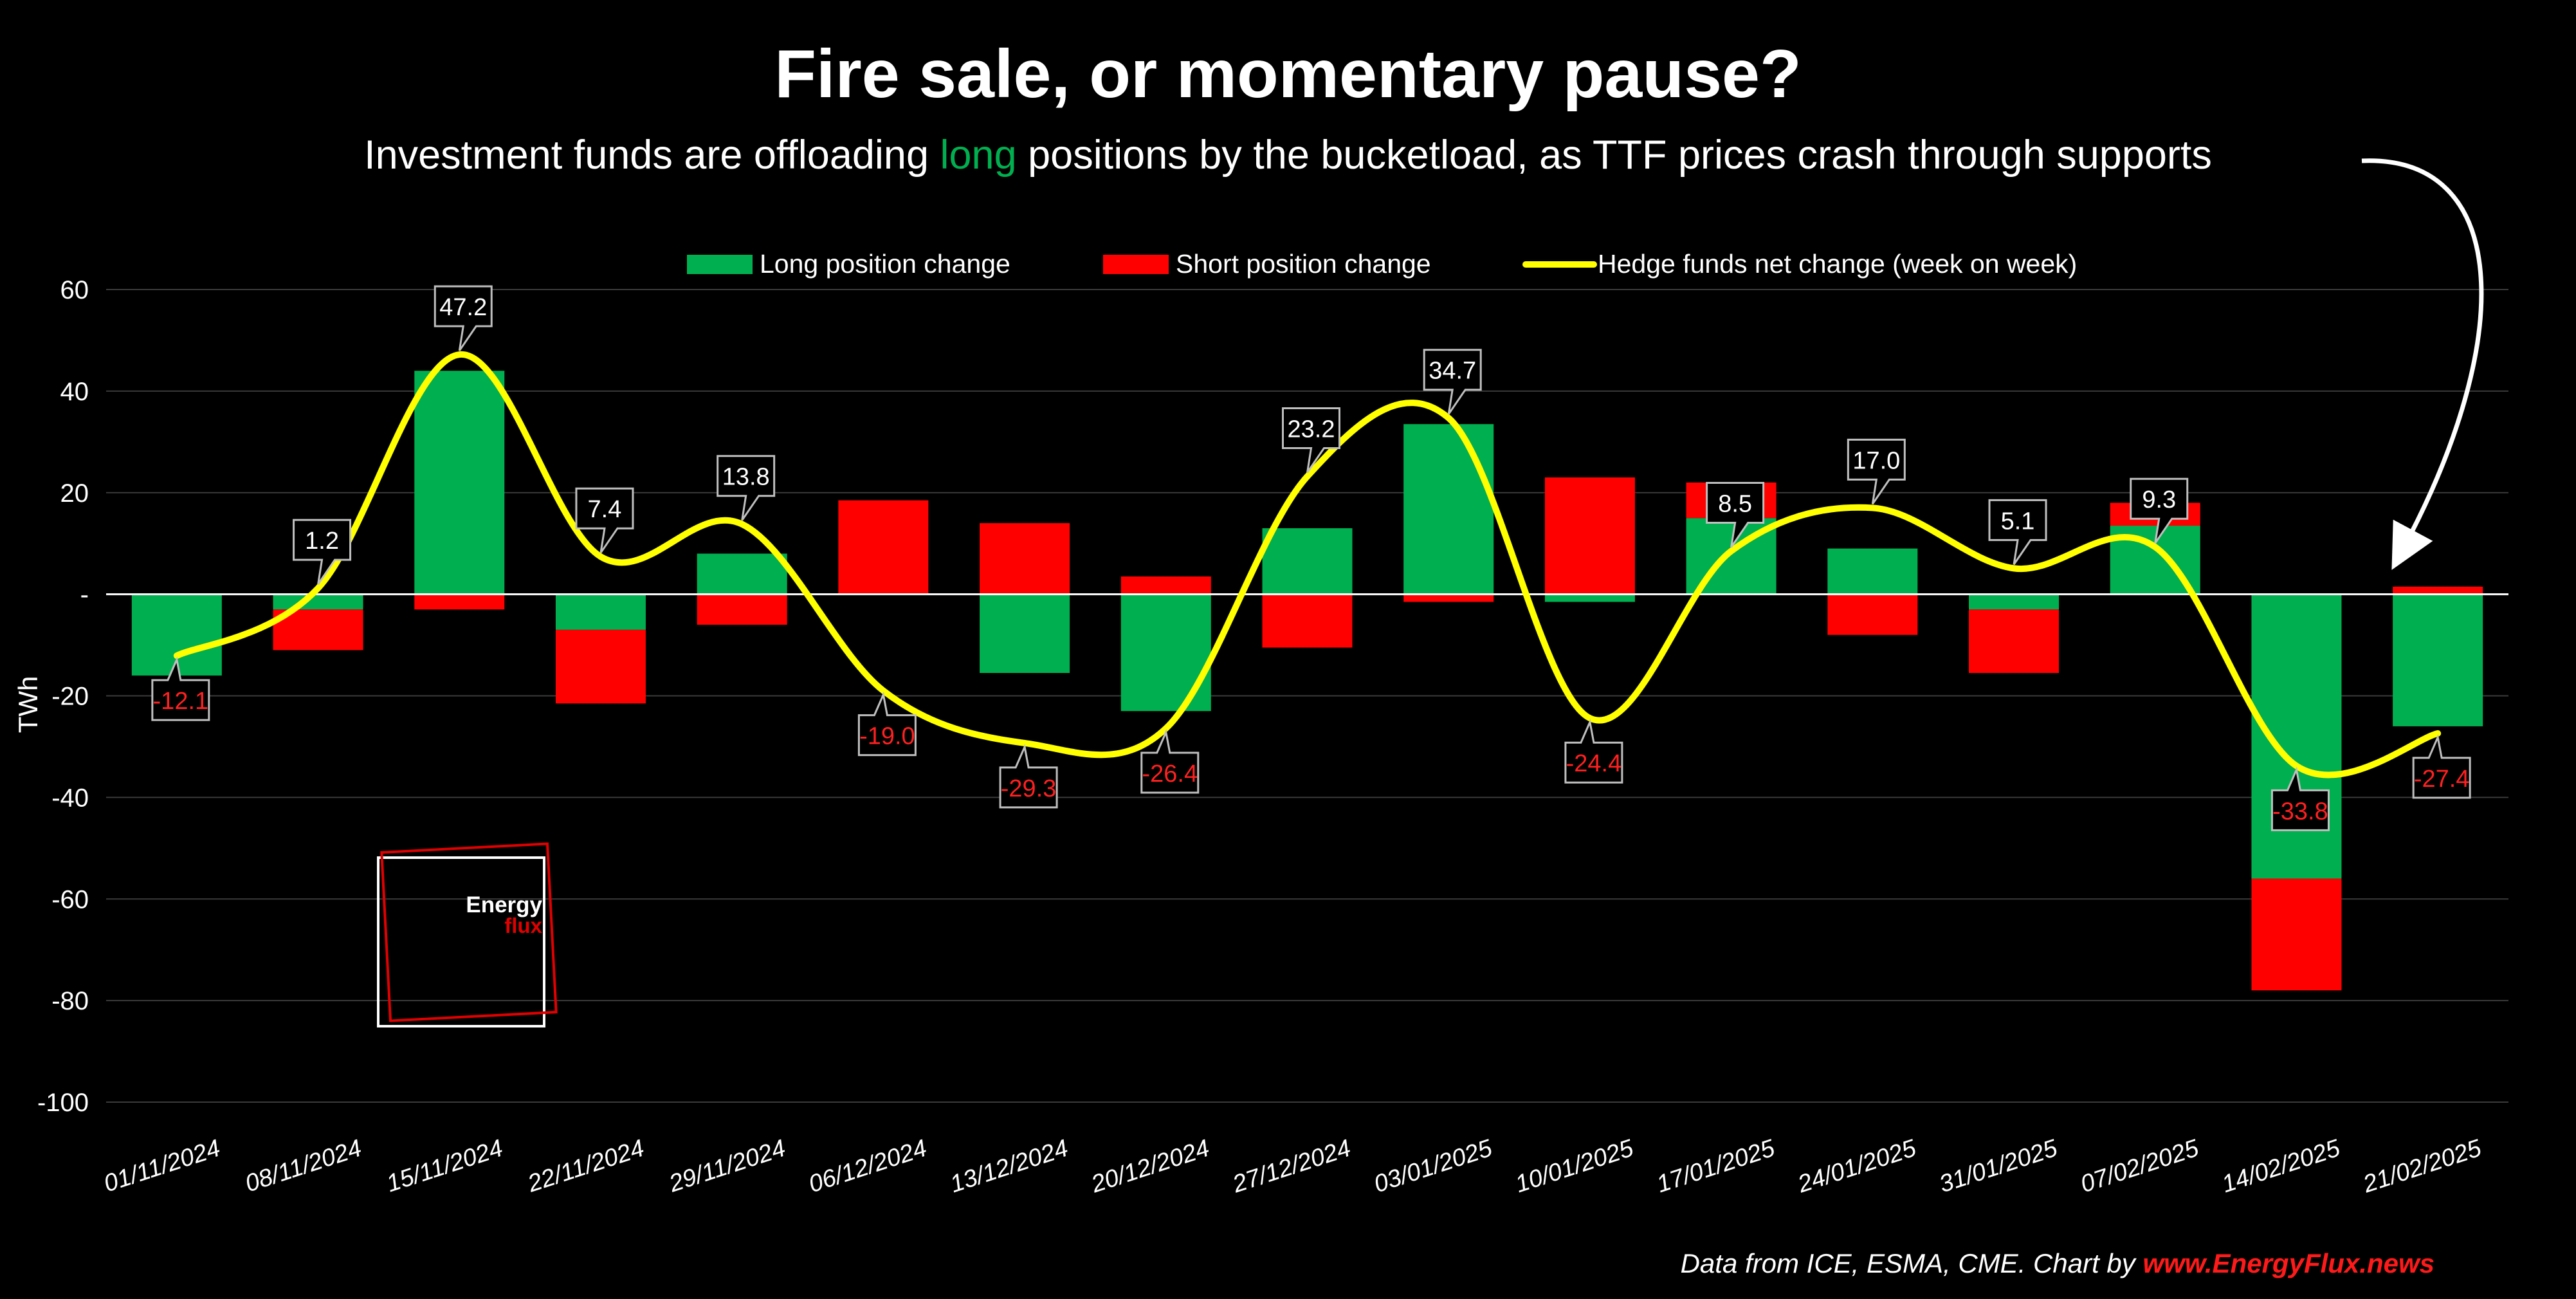 This screenshot has height=1299, width=2576. What do you see at coordinates (70, 899) in the screenshot?
I see `y-tick-label: -60` at bounding box center [70, 899].